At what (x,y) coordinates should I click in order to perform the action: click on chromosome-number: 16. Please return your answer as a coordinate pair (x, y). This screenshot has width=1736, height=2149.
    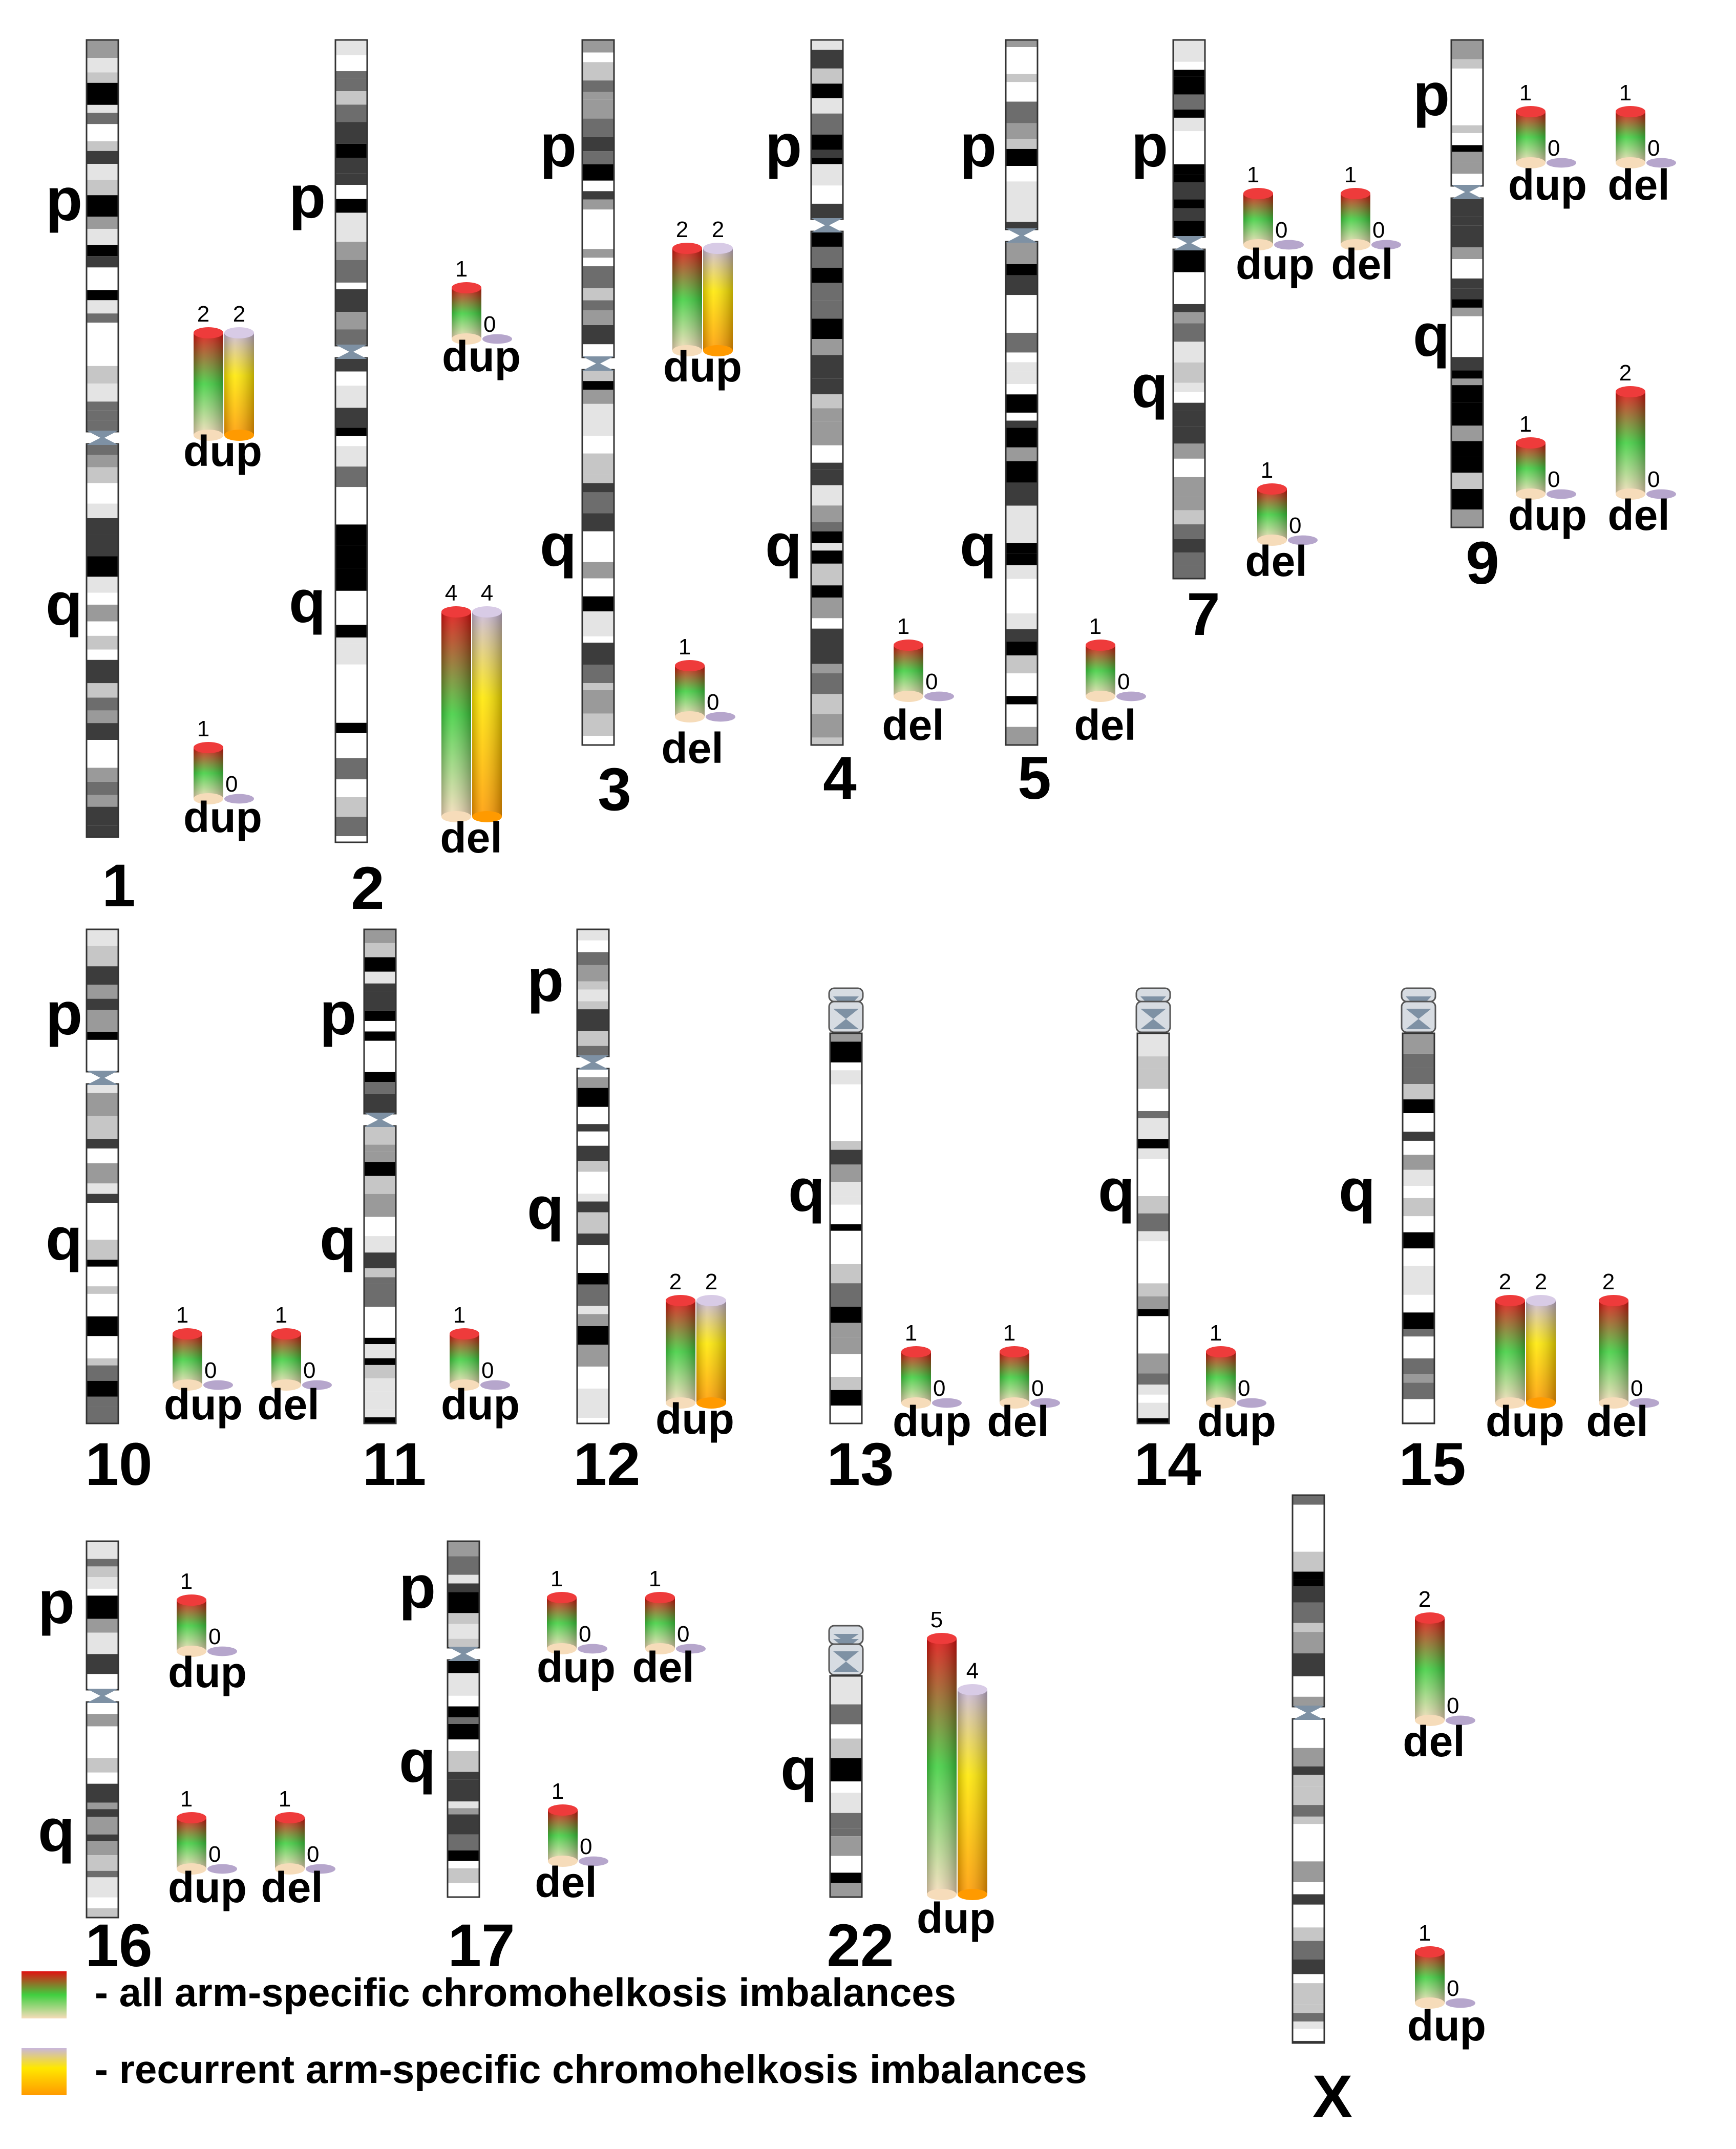
    Looking at the image, I should click on (119, 1946).